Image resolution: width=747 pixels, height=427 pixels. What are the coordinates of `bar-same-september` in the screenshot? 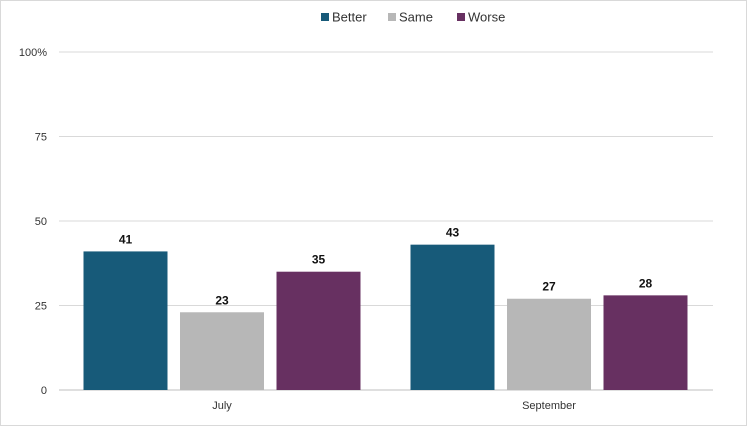 It's located at (549, 344).